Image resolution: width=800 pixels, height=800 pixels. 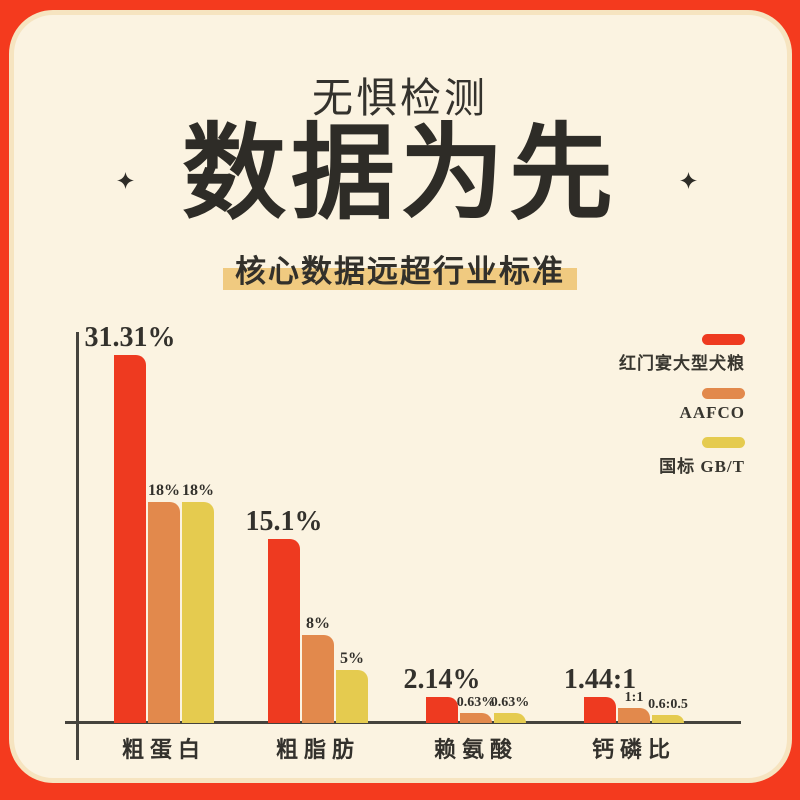 I want to click on legend-label: 国标 GB/T, so click(x=702, y=466).